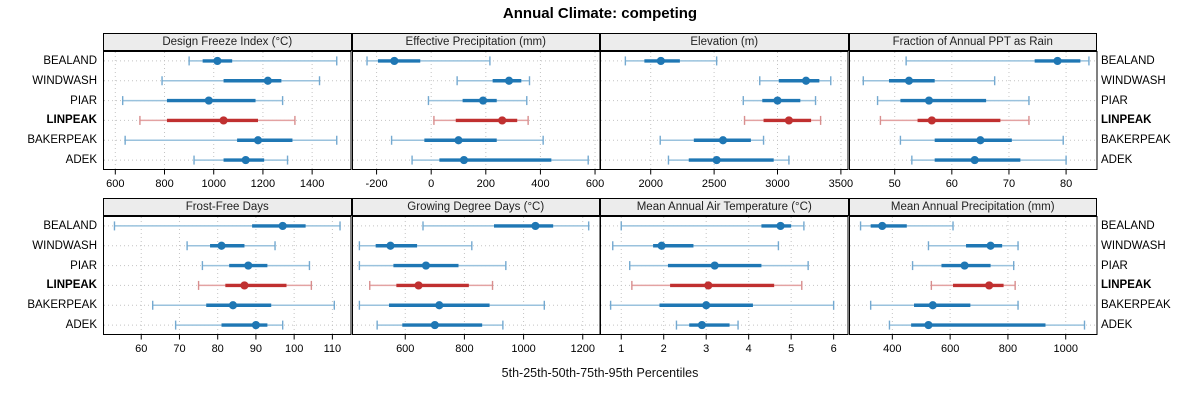  Describe the element at coordinates (333, 349) in the screenshot. I see `tick-label: 110` at that location.